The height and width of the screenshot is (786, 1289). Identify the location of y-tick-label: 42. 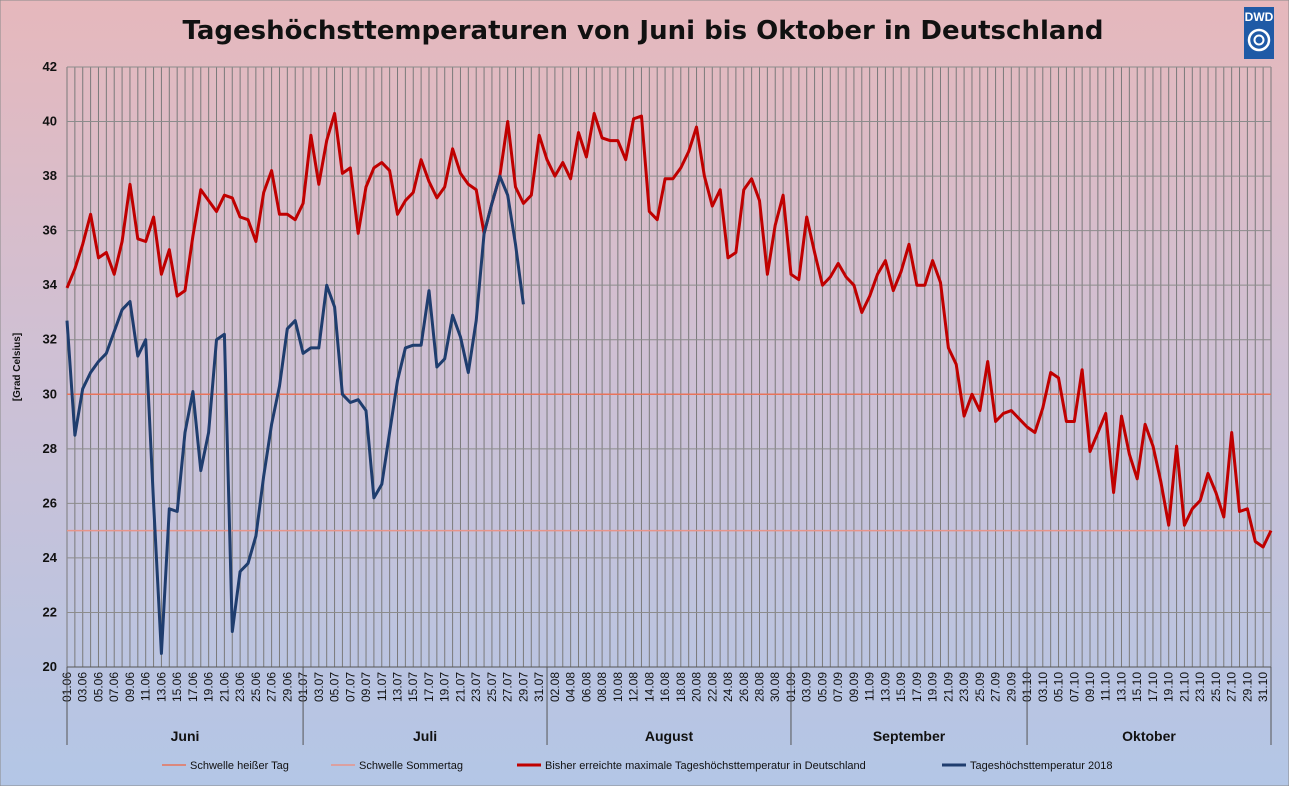
(50, 66).